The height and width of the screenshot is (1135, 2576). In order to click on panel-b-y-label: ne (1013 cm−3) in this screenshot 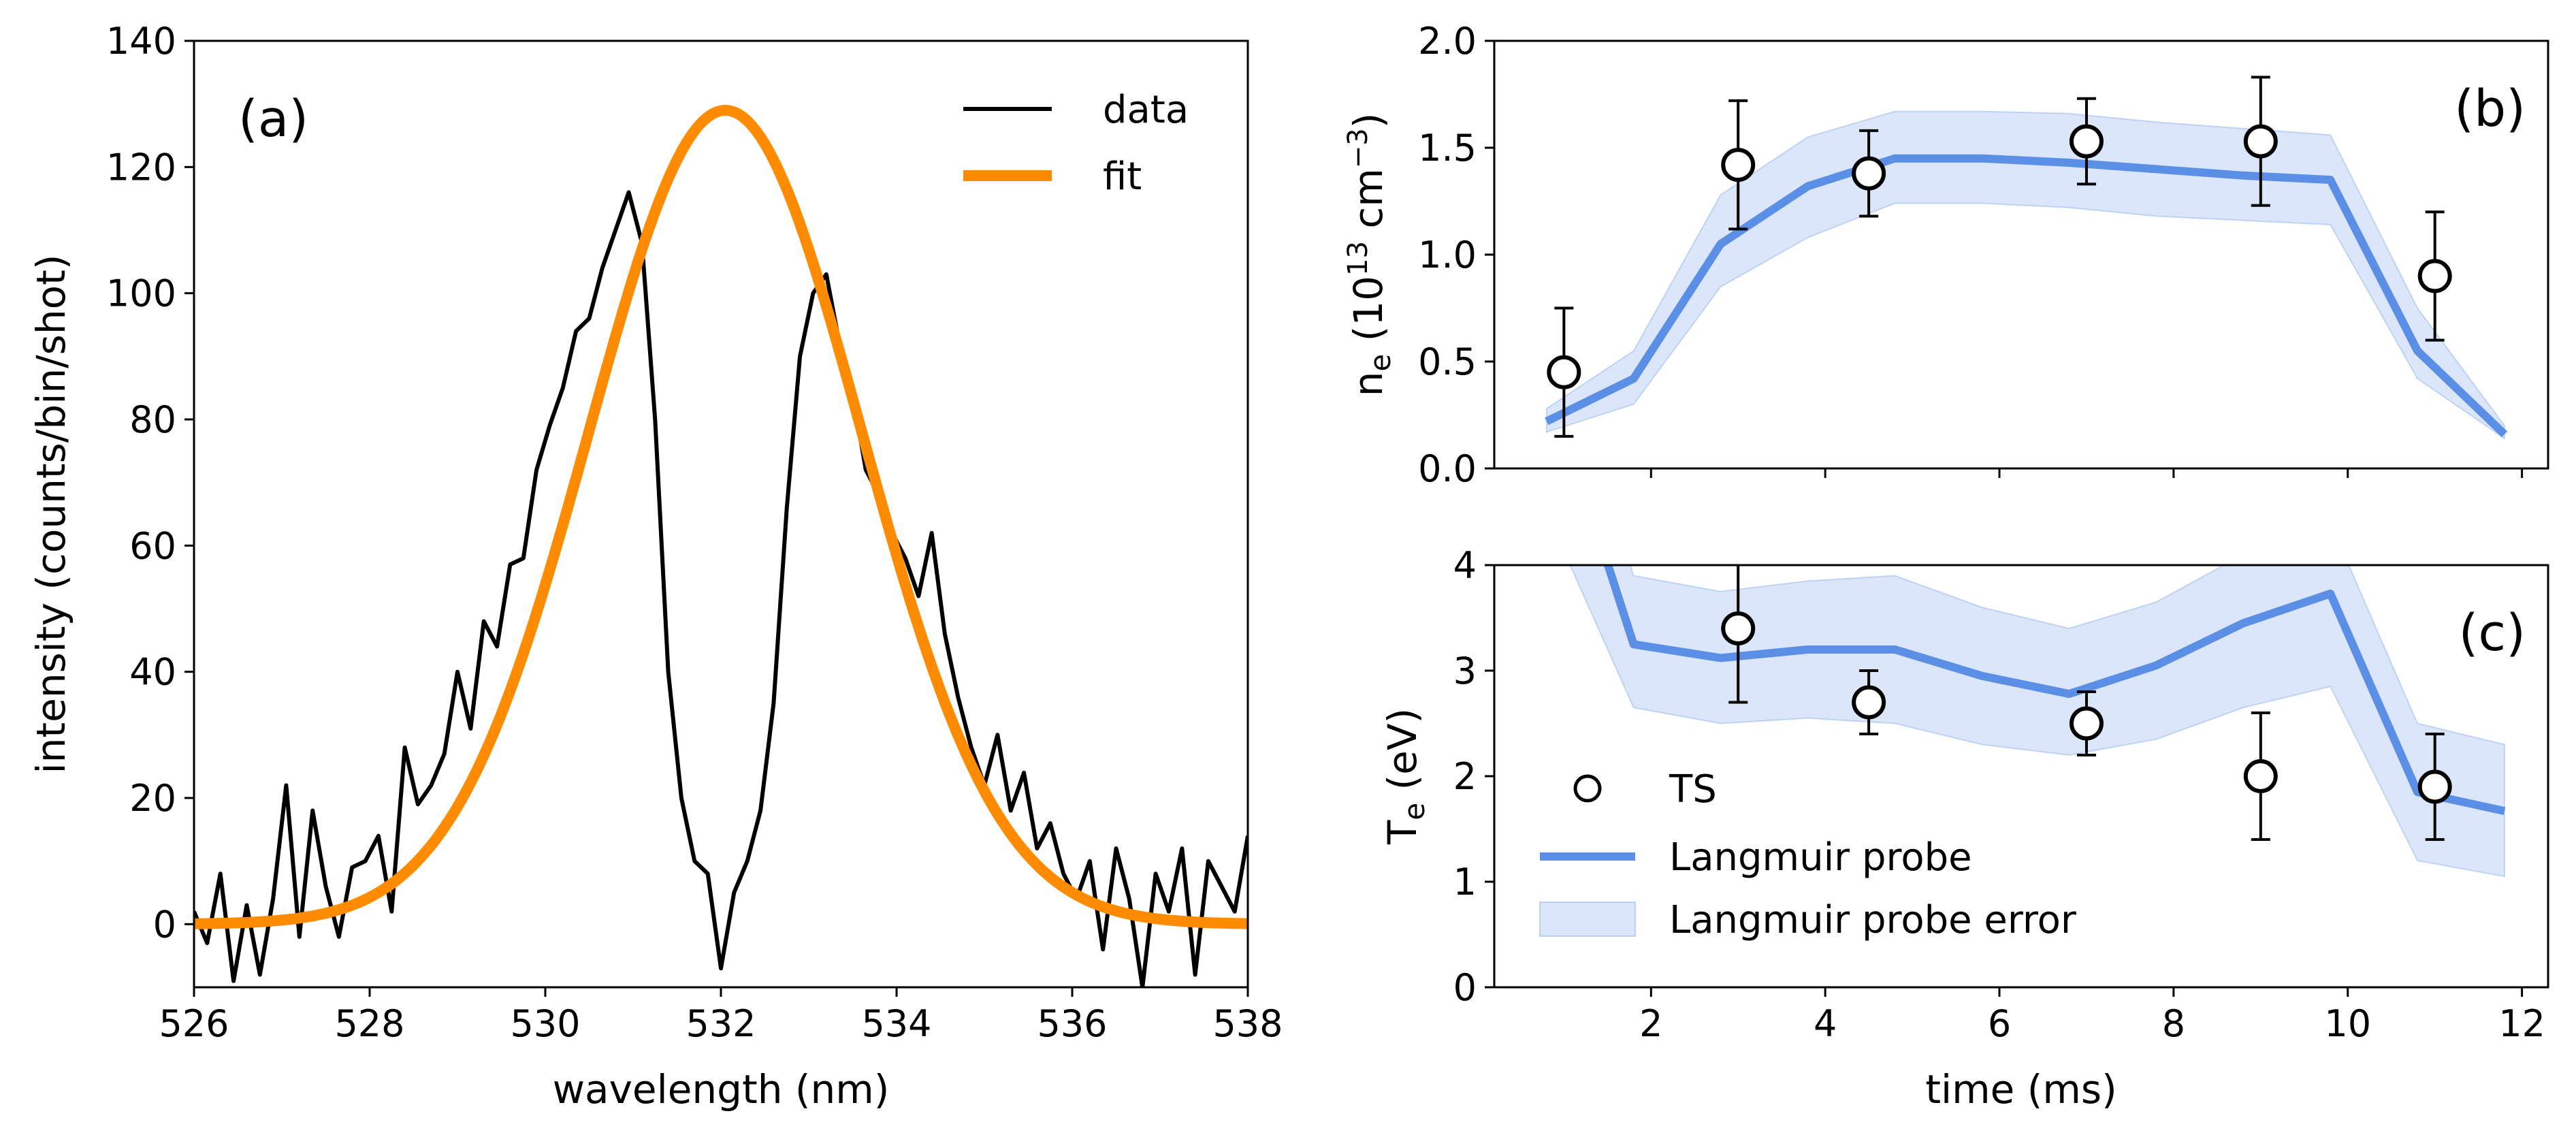, I will do `click(1369, 255)`.